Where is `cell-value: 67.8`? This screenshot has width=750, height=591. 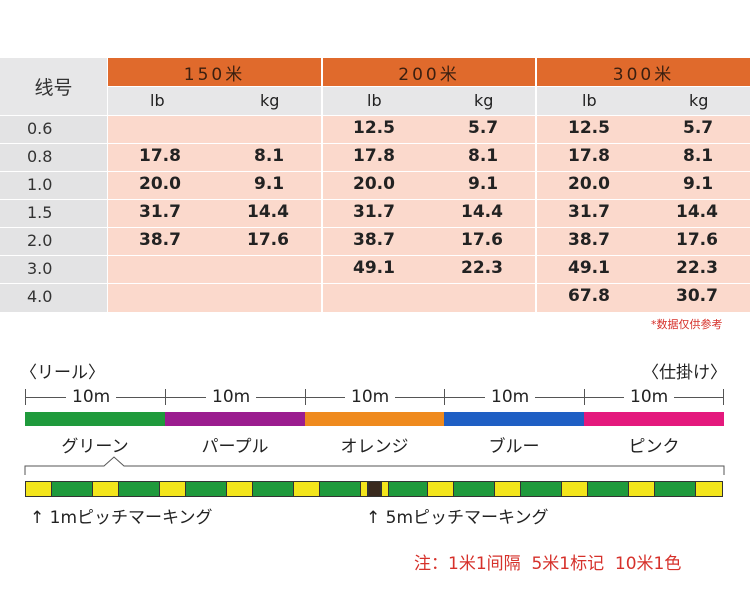
cell-value: 67.8 is located at coordinates (589, 296).